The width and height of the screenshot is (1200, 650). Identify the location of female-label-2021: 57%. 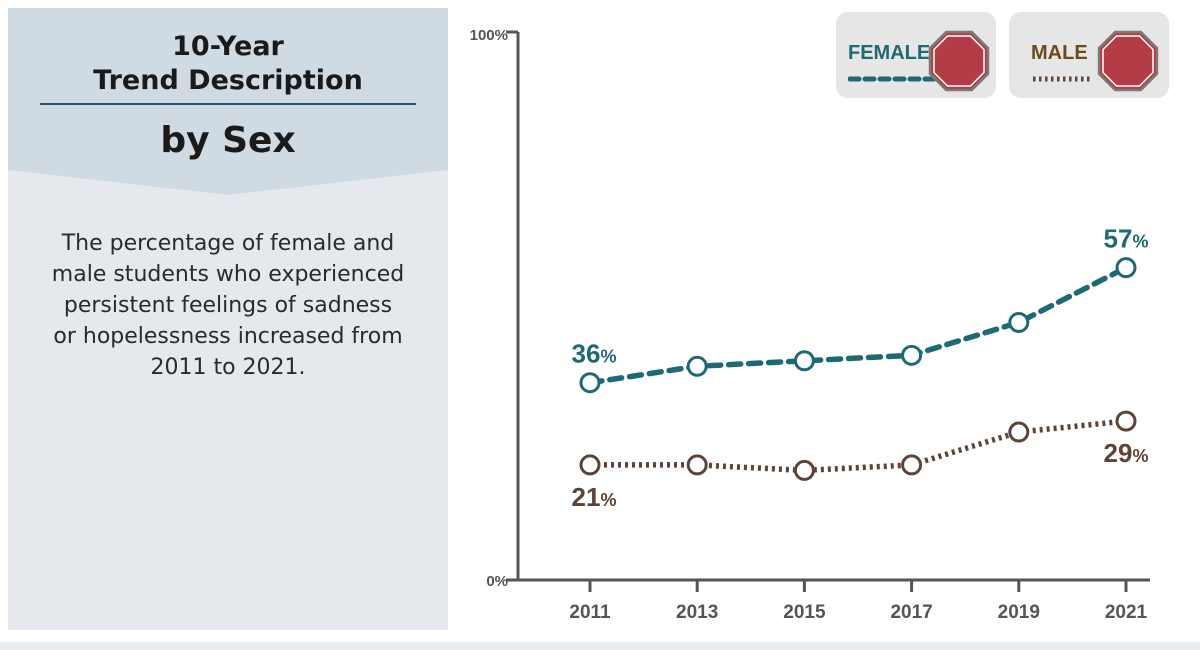
(1126, 239).